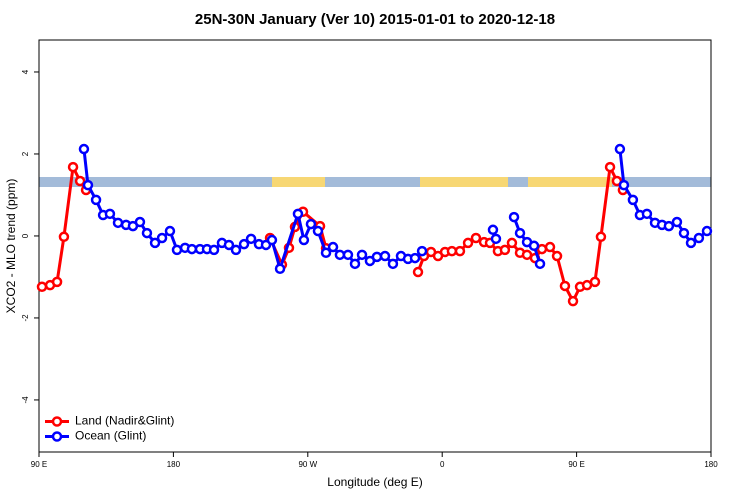  What do you see at coordinates (124, 421) in the screenshot?
I see `legend-label: Land (Nadir&Glint)` at bounding box center [124, 421].